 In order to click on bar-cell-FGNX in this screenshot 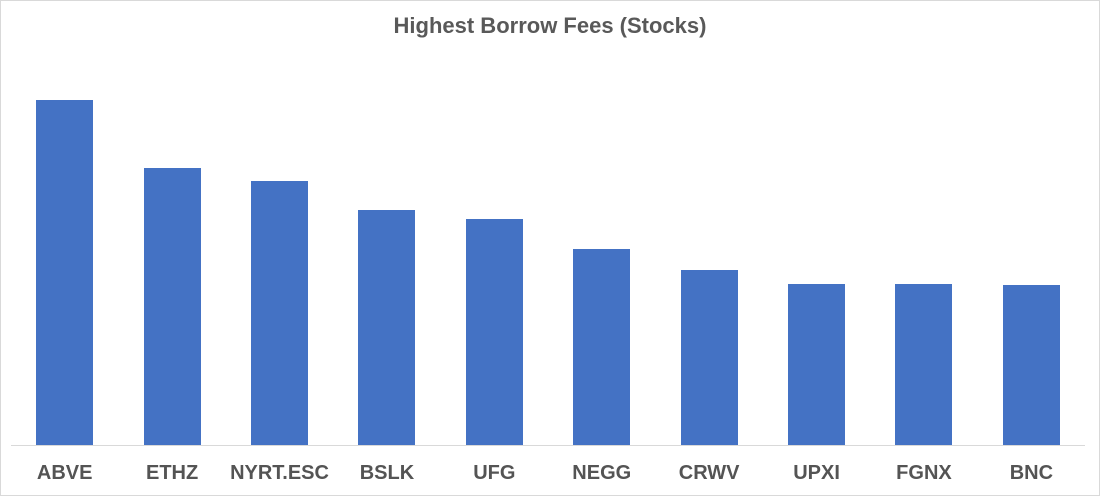, I will do `click(923, 253)`.